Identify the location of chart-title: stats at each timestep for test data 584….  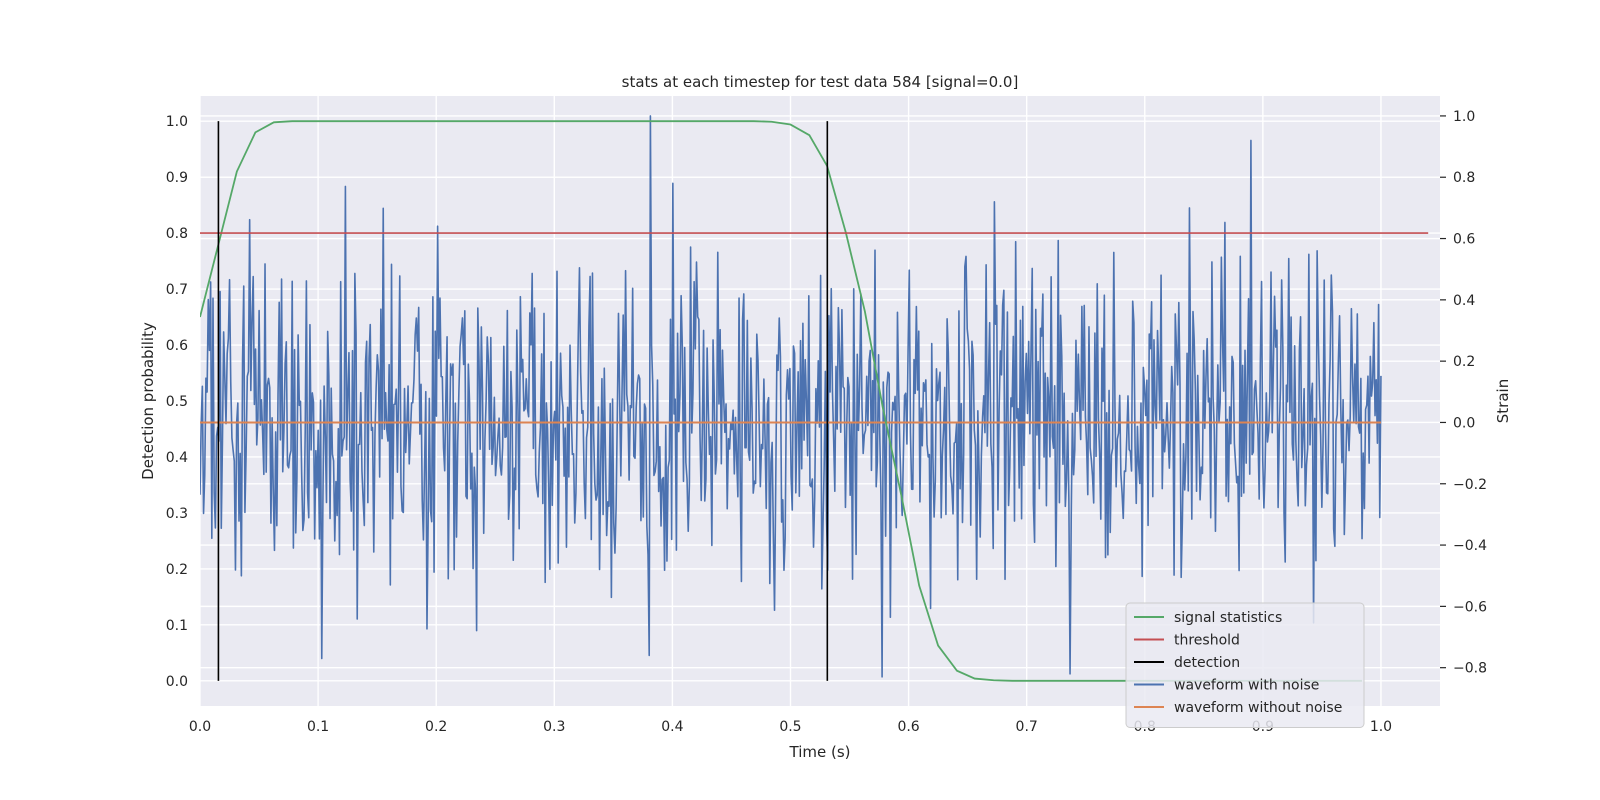
(820, 82).